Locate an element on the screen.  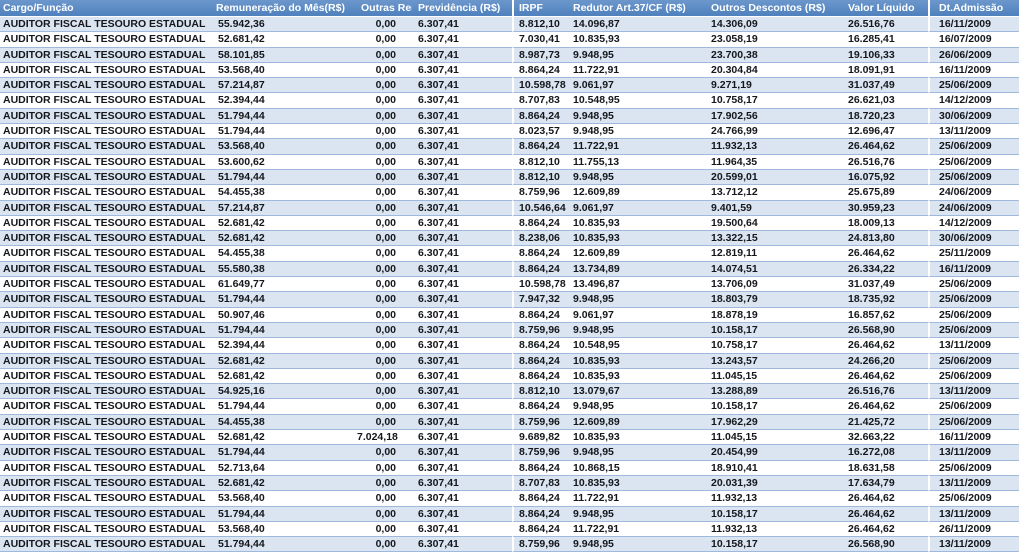
cell-irpf: 9.689,82 is located at coordinates (541, 438).